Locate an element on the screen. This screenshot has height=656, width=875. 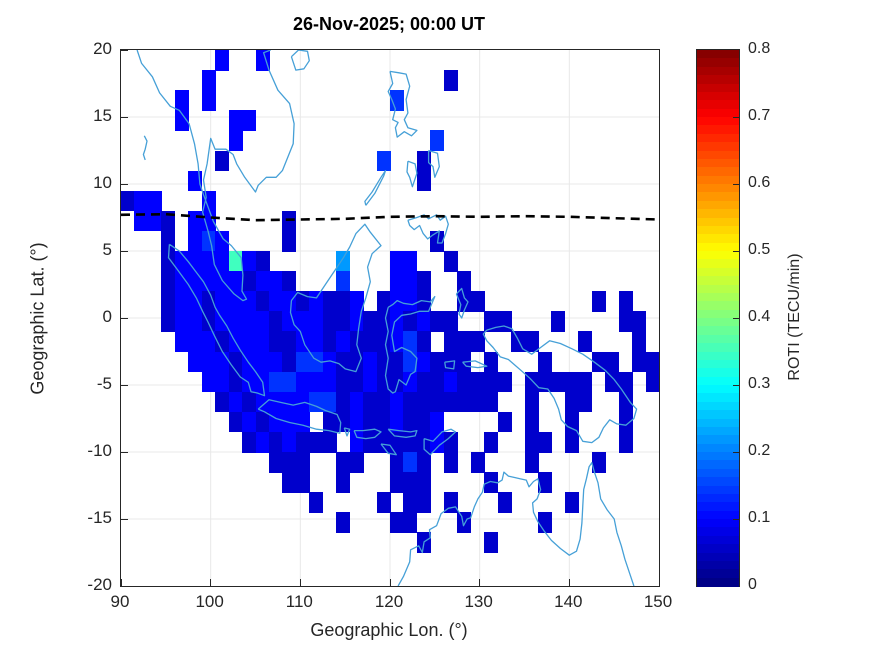
colorbar-tick-label: 0.7 is located at coordinates (759, 115).